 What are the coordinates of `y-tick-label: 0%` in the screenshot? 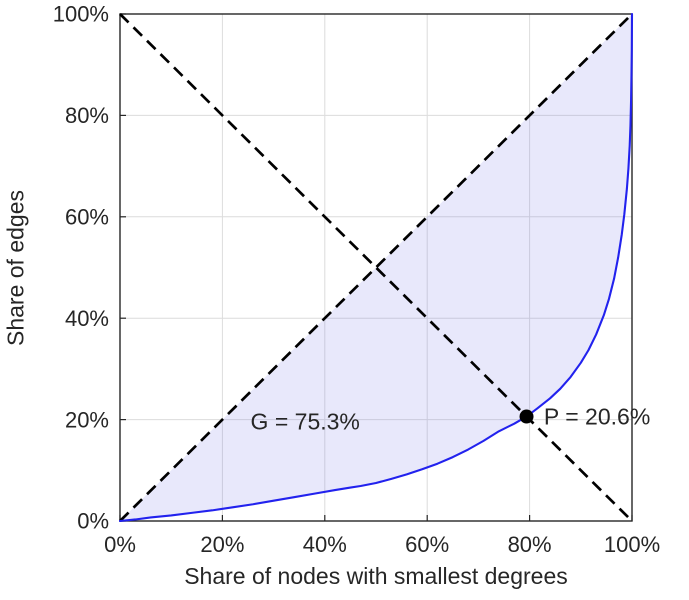 It's located at (93, 521).